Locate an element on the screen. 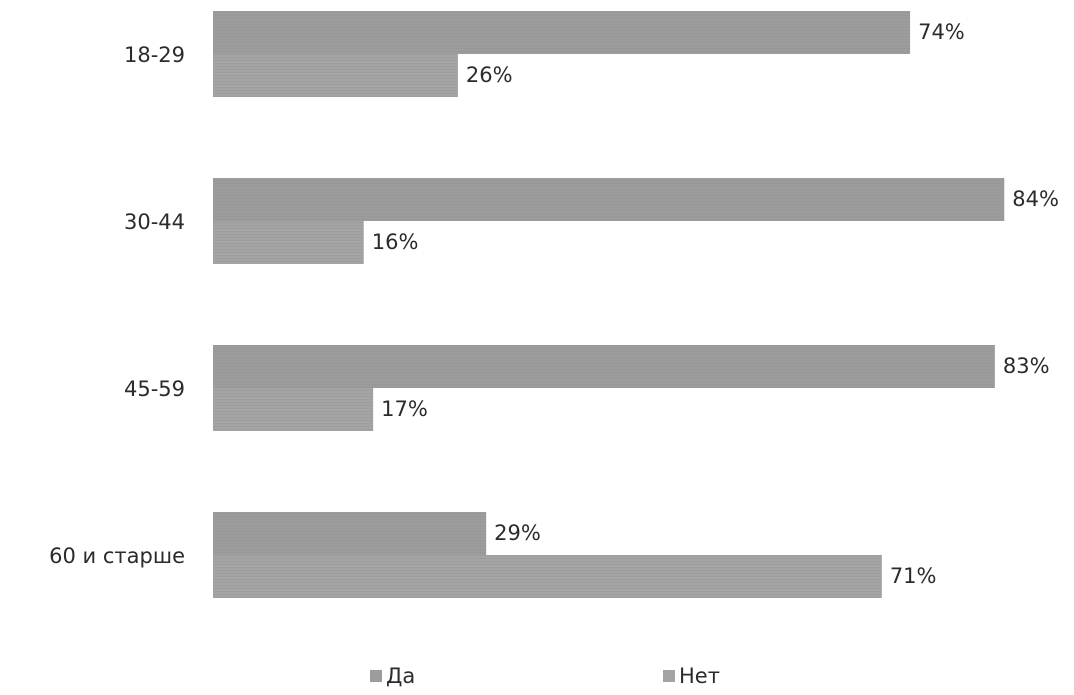  category-label-1: 30-44 is located at coordinates (154, 222).